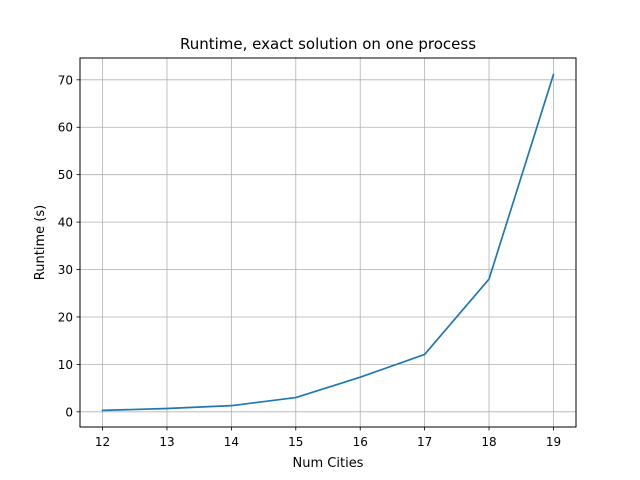 The width and height of the screenshot is (640, 480). Describe the element at coordinates (65, 365) in the screenshot. I see `y-tick-label: 10` at that location.